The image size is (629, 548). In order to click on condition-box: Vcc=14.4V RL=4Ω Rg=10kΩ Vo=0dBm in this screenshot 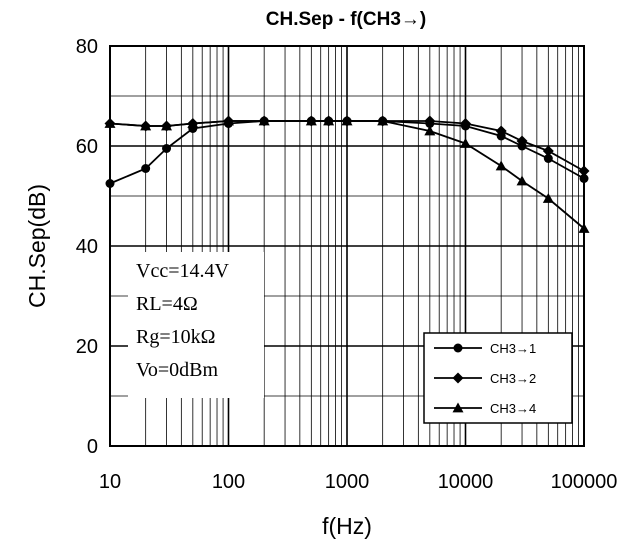, I will do `click(196, 325)`.